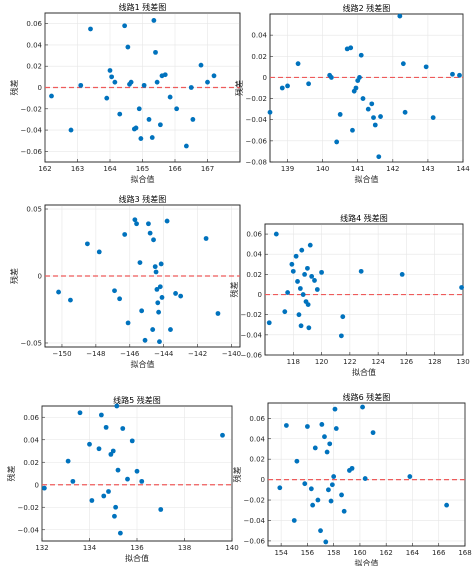 This screenshot has height=566, width=474. Describe the element at coordinates (463, 169) in the screenshot. I see `panel2-xtick-label-5: 144` at that location.